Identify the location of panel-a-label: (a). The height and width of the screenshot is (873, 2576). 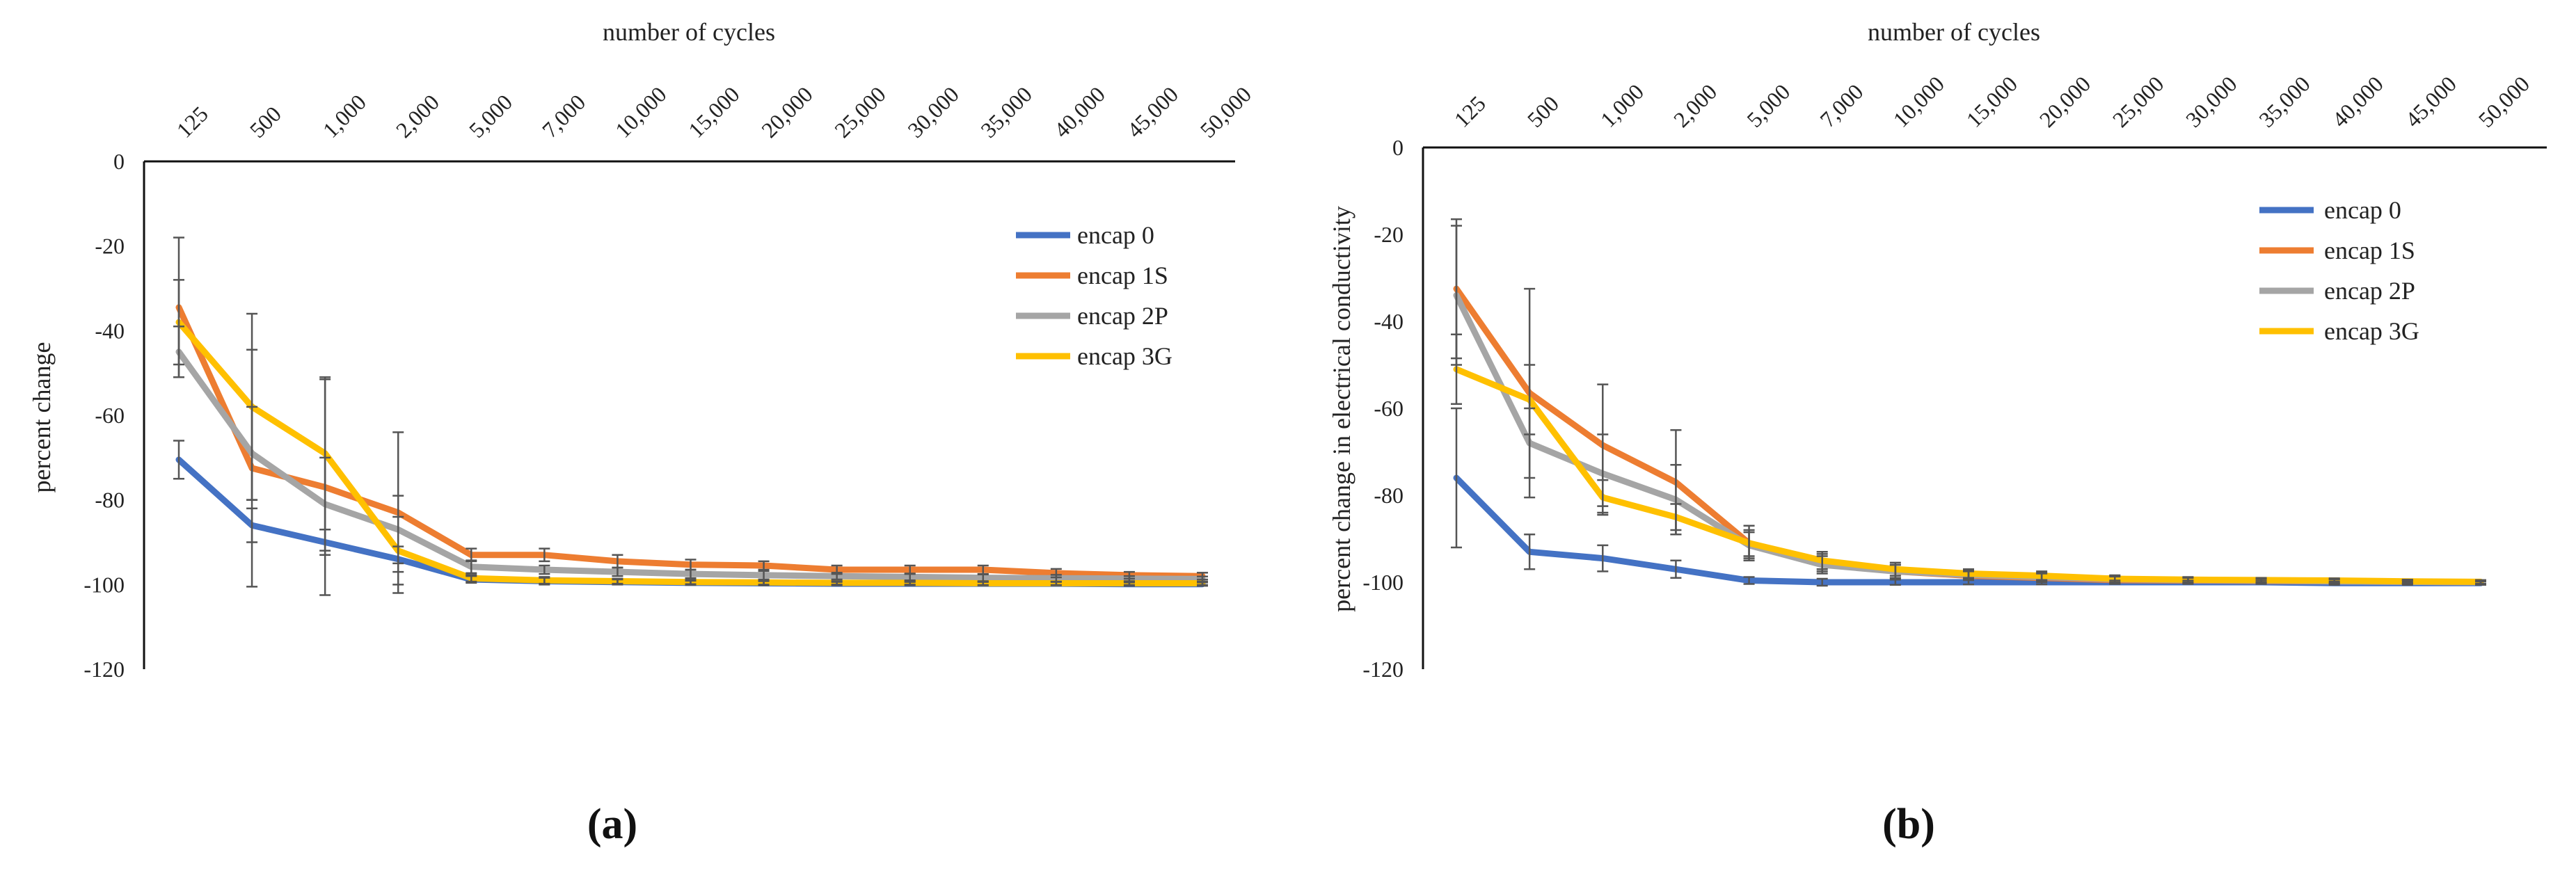
(612, 824).